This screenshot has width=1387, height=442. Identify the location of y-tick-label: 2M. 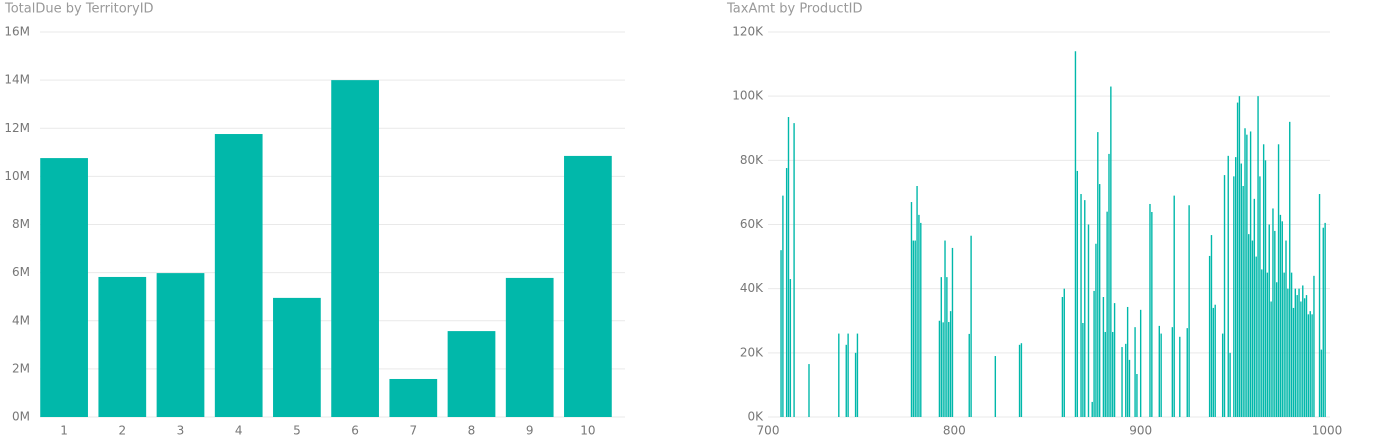
(21, 368).